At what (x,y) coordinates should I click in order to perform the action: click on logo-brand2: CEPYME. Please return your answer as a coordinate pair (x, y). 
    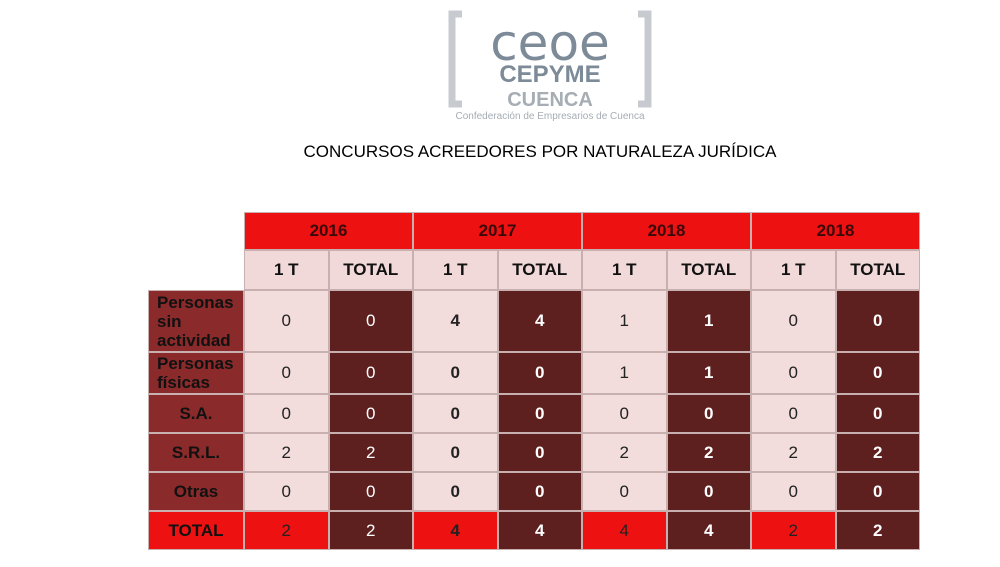
    Looking at the image, I should click on (549, 74).